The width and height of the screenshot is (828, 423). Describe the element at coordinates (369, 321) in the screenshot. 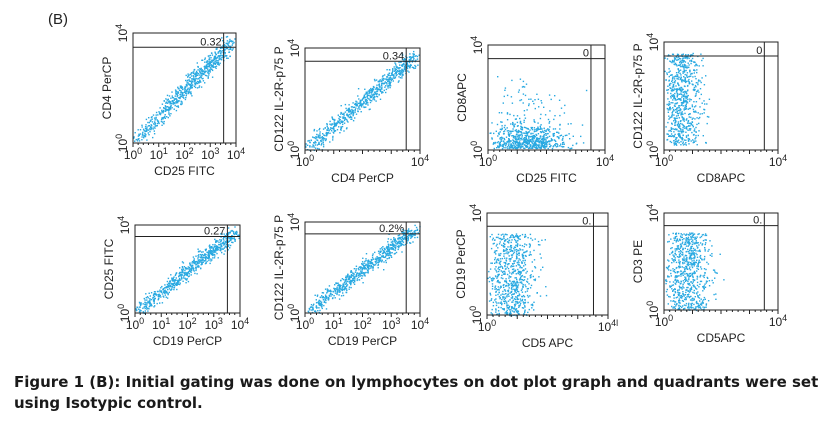

I see `tick-exp: 2` at that location.